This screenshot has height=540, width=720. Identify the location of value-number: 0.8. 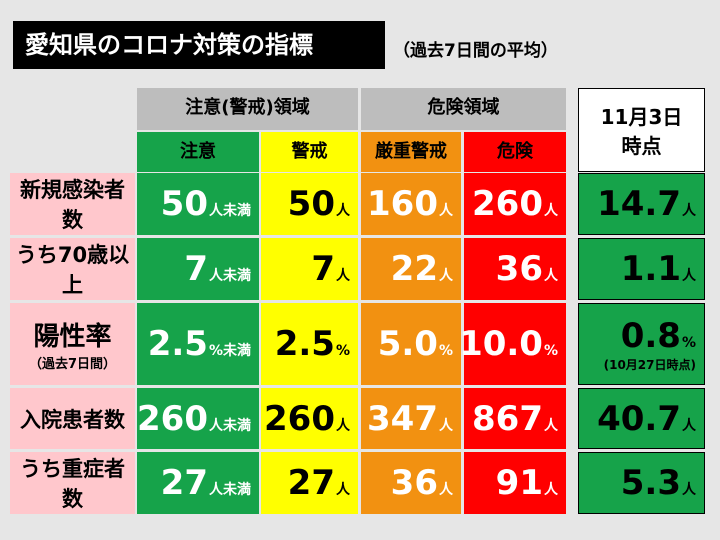
(650, 335).